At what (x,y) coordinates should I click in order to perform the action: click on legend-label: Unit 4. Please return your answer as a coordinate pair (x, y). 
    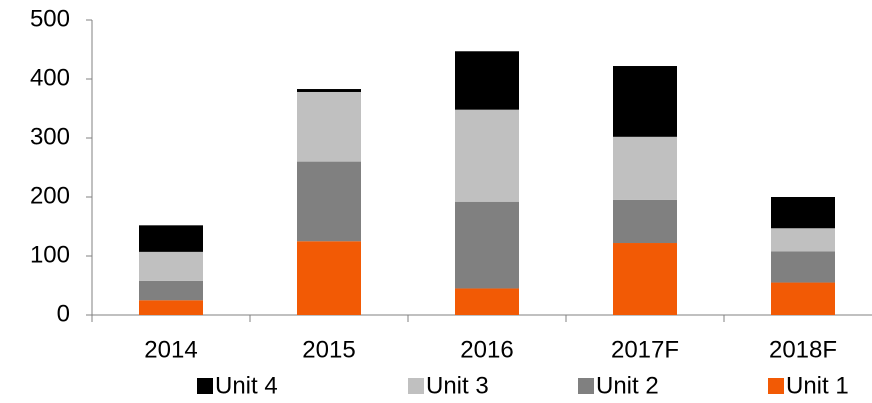
    Looking at the image, I should click on (246, 385).